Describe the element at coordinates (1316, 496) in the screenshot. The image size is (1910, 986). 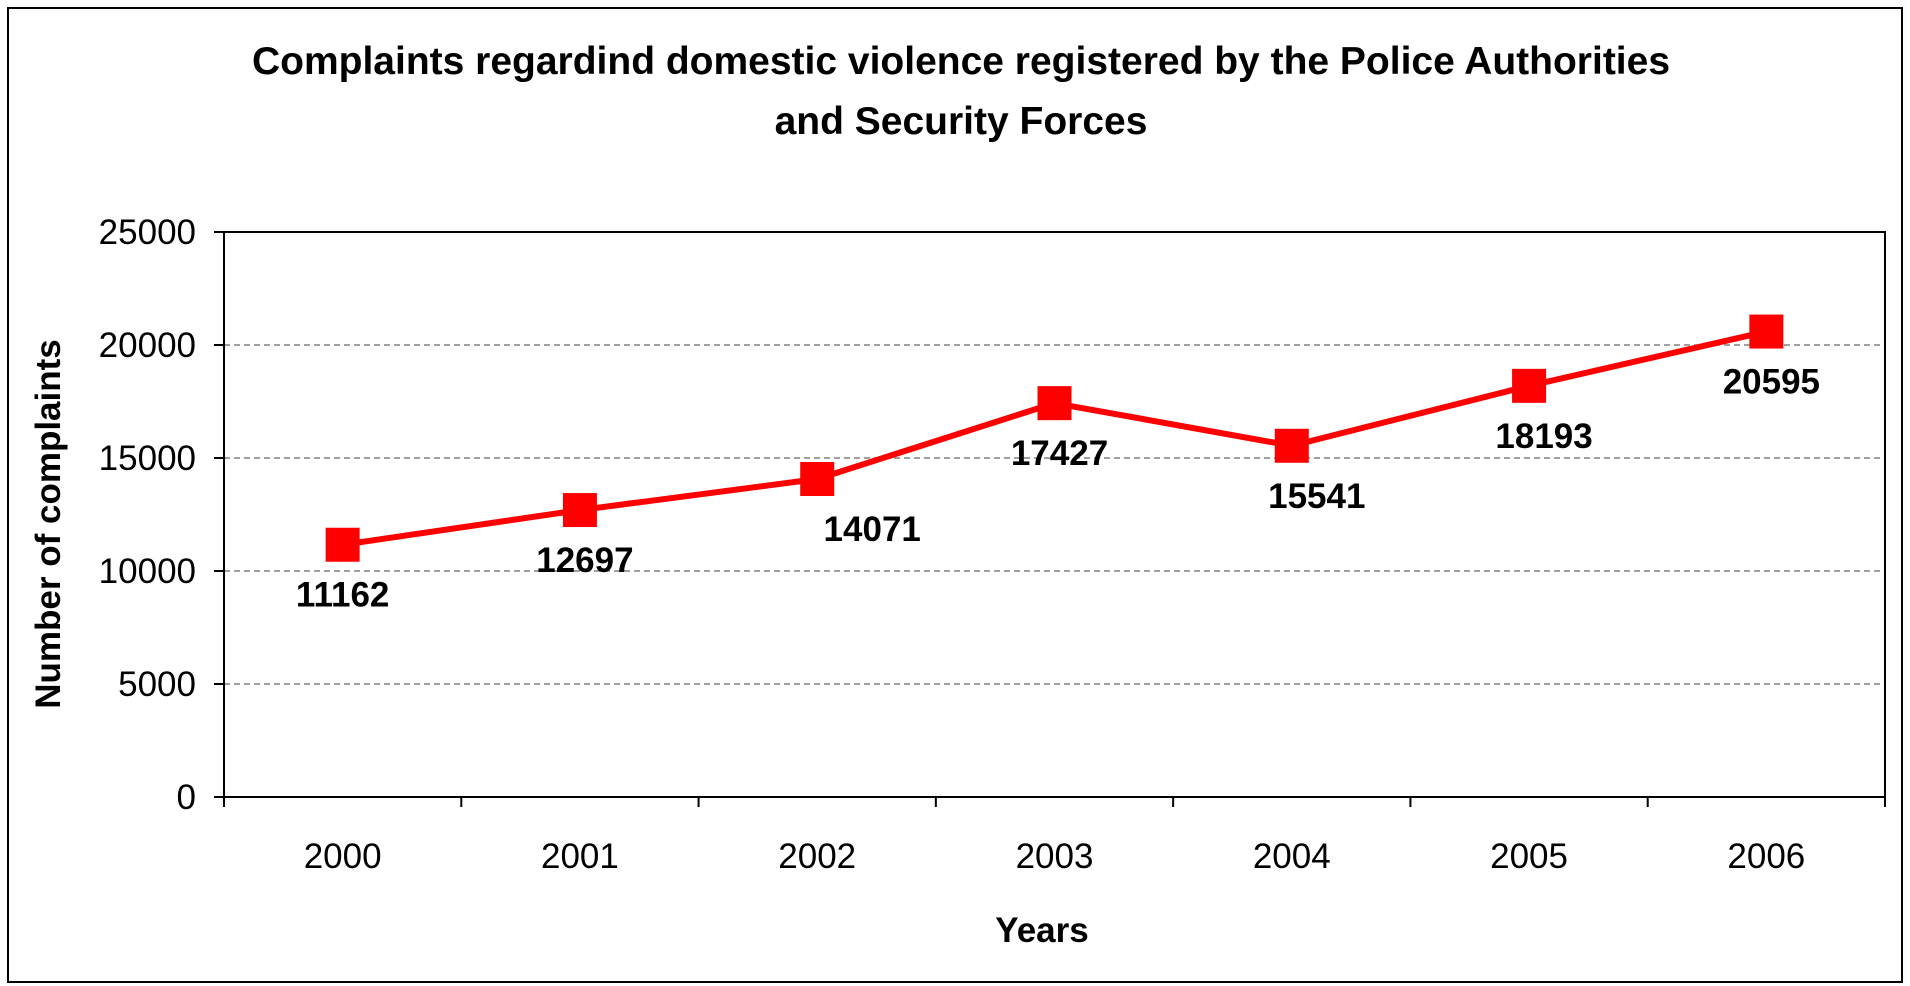
I see `data-label: 15541` at that location.